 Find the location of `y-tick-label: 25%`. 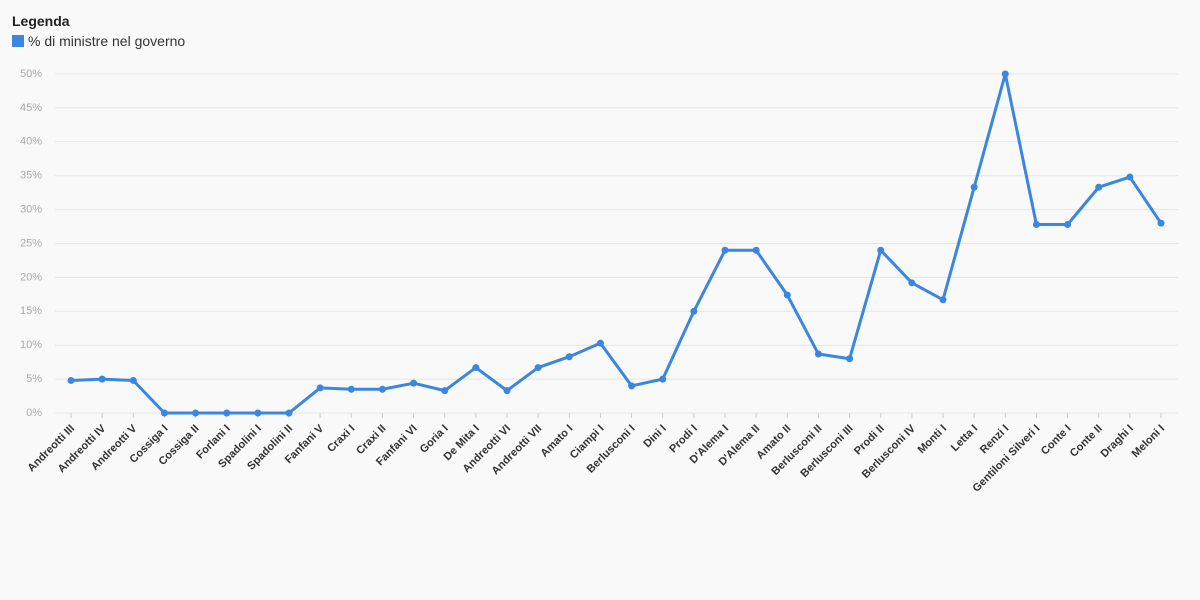

y-tick-label: 25% is located at coordinates (31, 243).